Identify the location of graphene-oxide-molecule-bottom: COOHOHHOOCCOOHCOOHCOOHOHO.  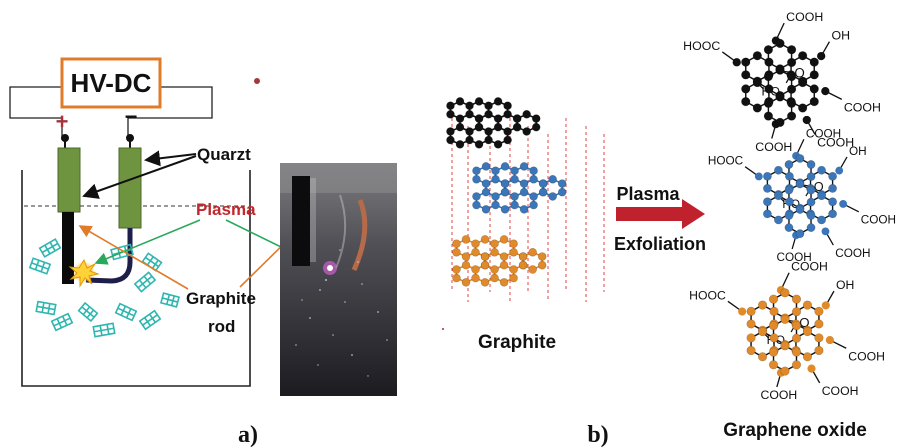
(787, 331).